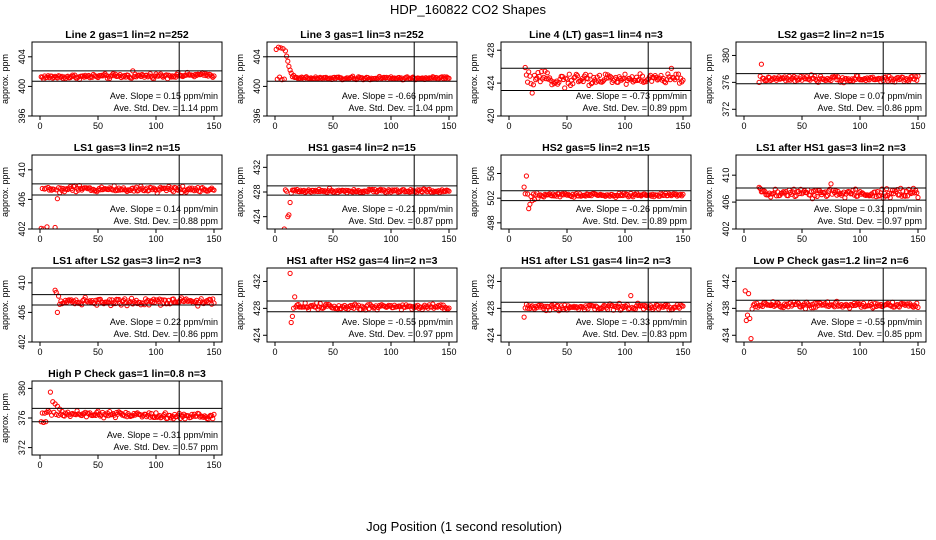 The image size is (936, 540). I want to click on slope-annotation: Ave. Slope = 0.31 ppm/min, so click(868, 209).